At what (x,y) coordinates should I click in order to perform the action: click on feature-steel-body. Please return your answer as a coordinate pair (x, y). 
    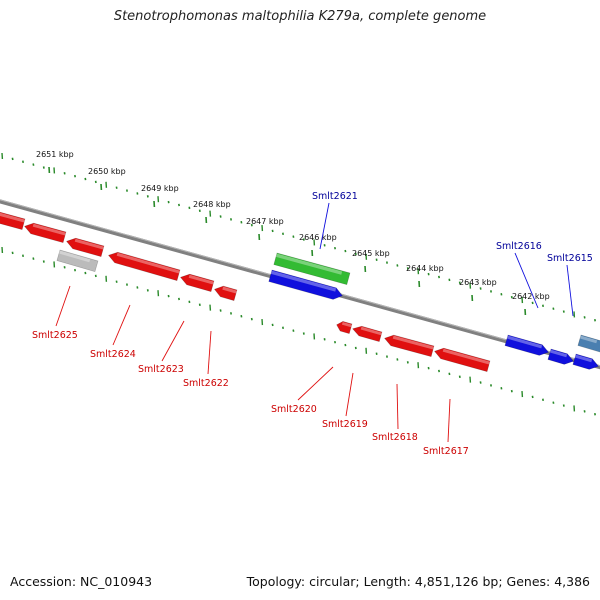
    Looking at the image, I should click on (588, 343).